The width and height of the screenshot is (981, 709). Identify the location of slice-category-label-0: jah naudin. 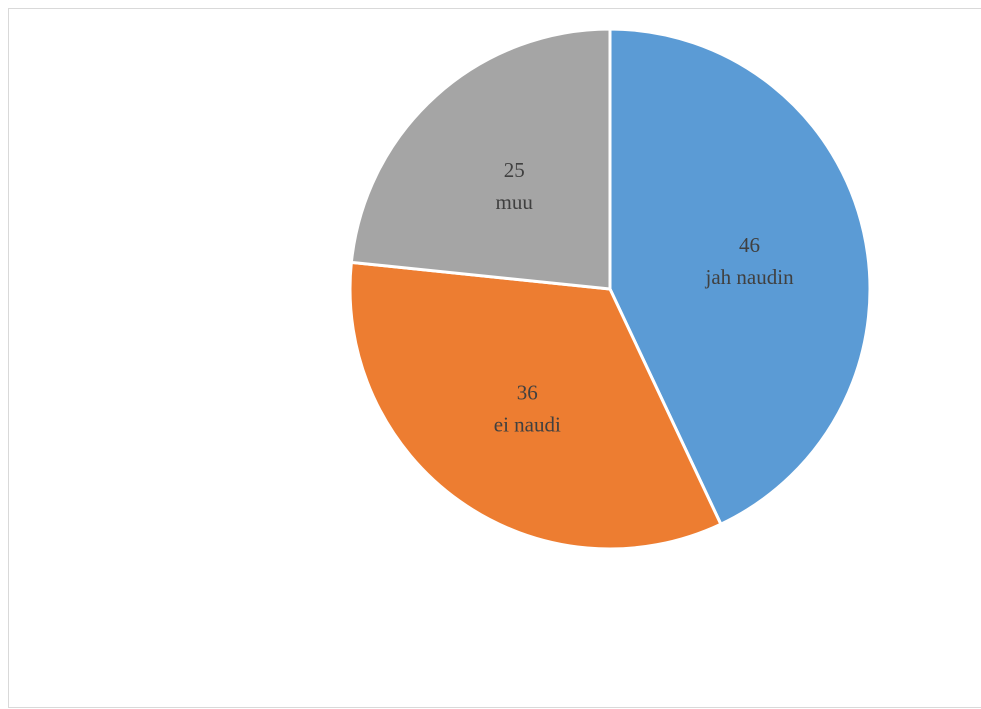
(750, 277).